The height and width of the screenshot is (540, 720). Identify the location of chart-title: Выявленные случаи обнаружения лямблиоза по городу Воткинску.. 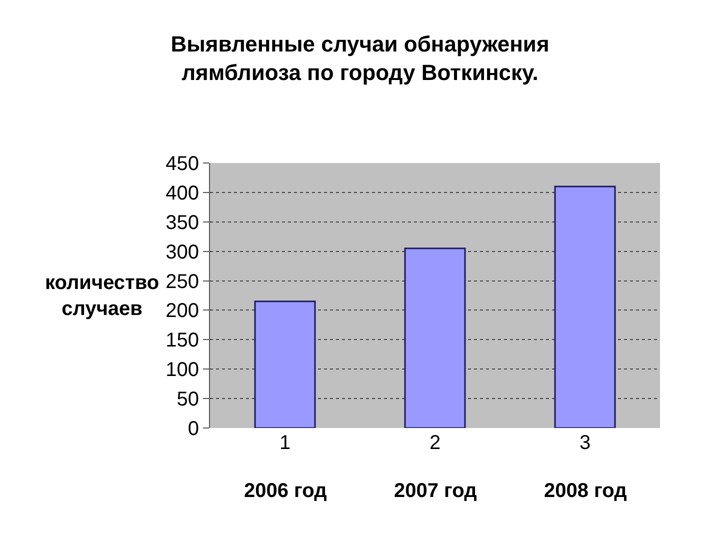
(360, 58).